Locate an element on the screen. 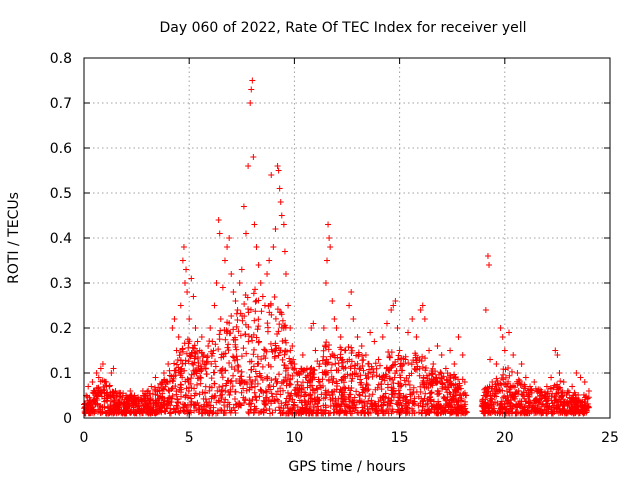 Image resolution: width=640 pixels, height=480 pixels. x-tick-label: 10 is located at coordinates (294, 438).